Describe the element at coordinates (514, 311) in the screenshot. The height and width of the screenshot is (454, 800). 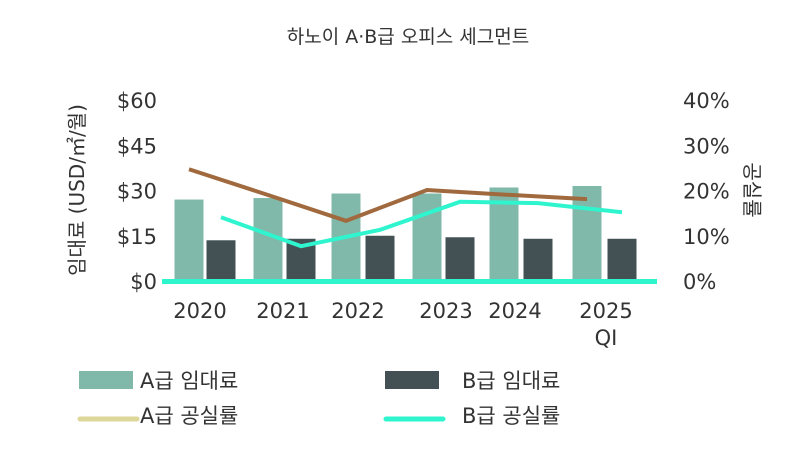
I see `x-tick-label: 2024` at that location.